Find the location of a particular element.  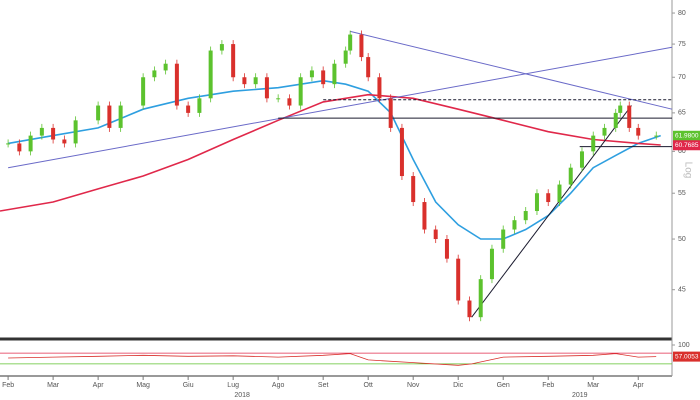

y-tick-label: 75 is located at coordinates (682, 44).